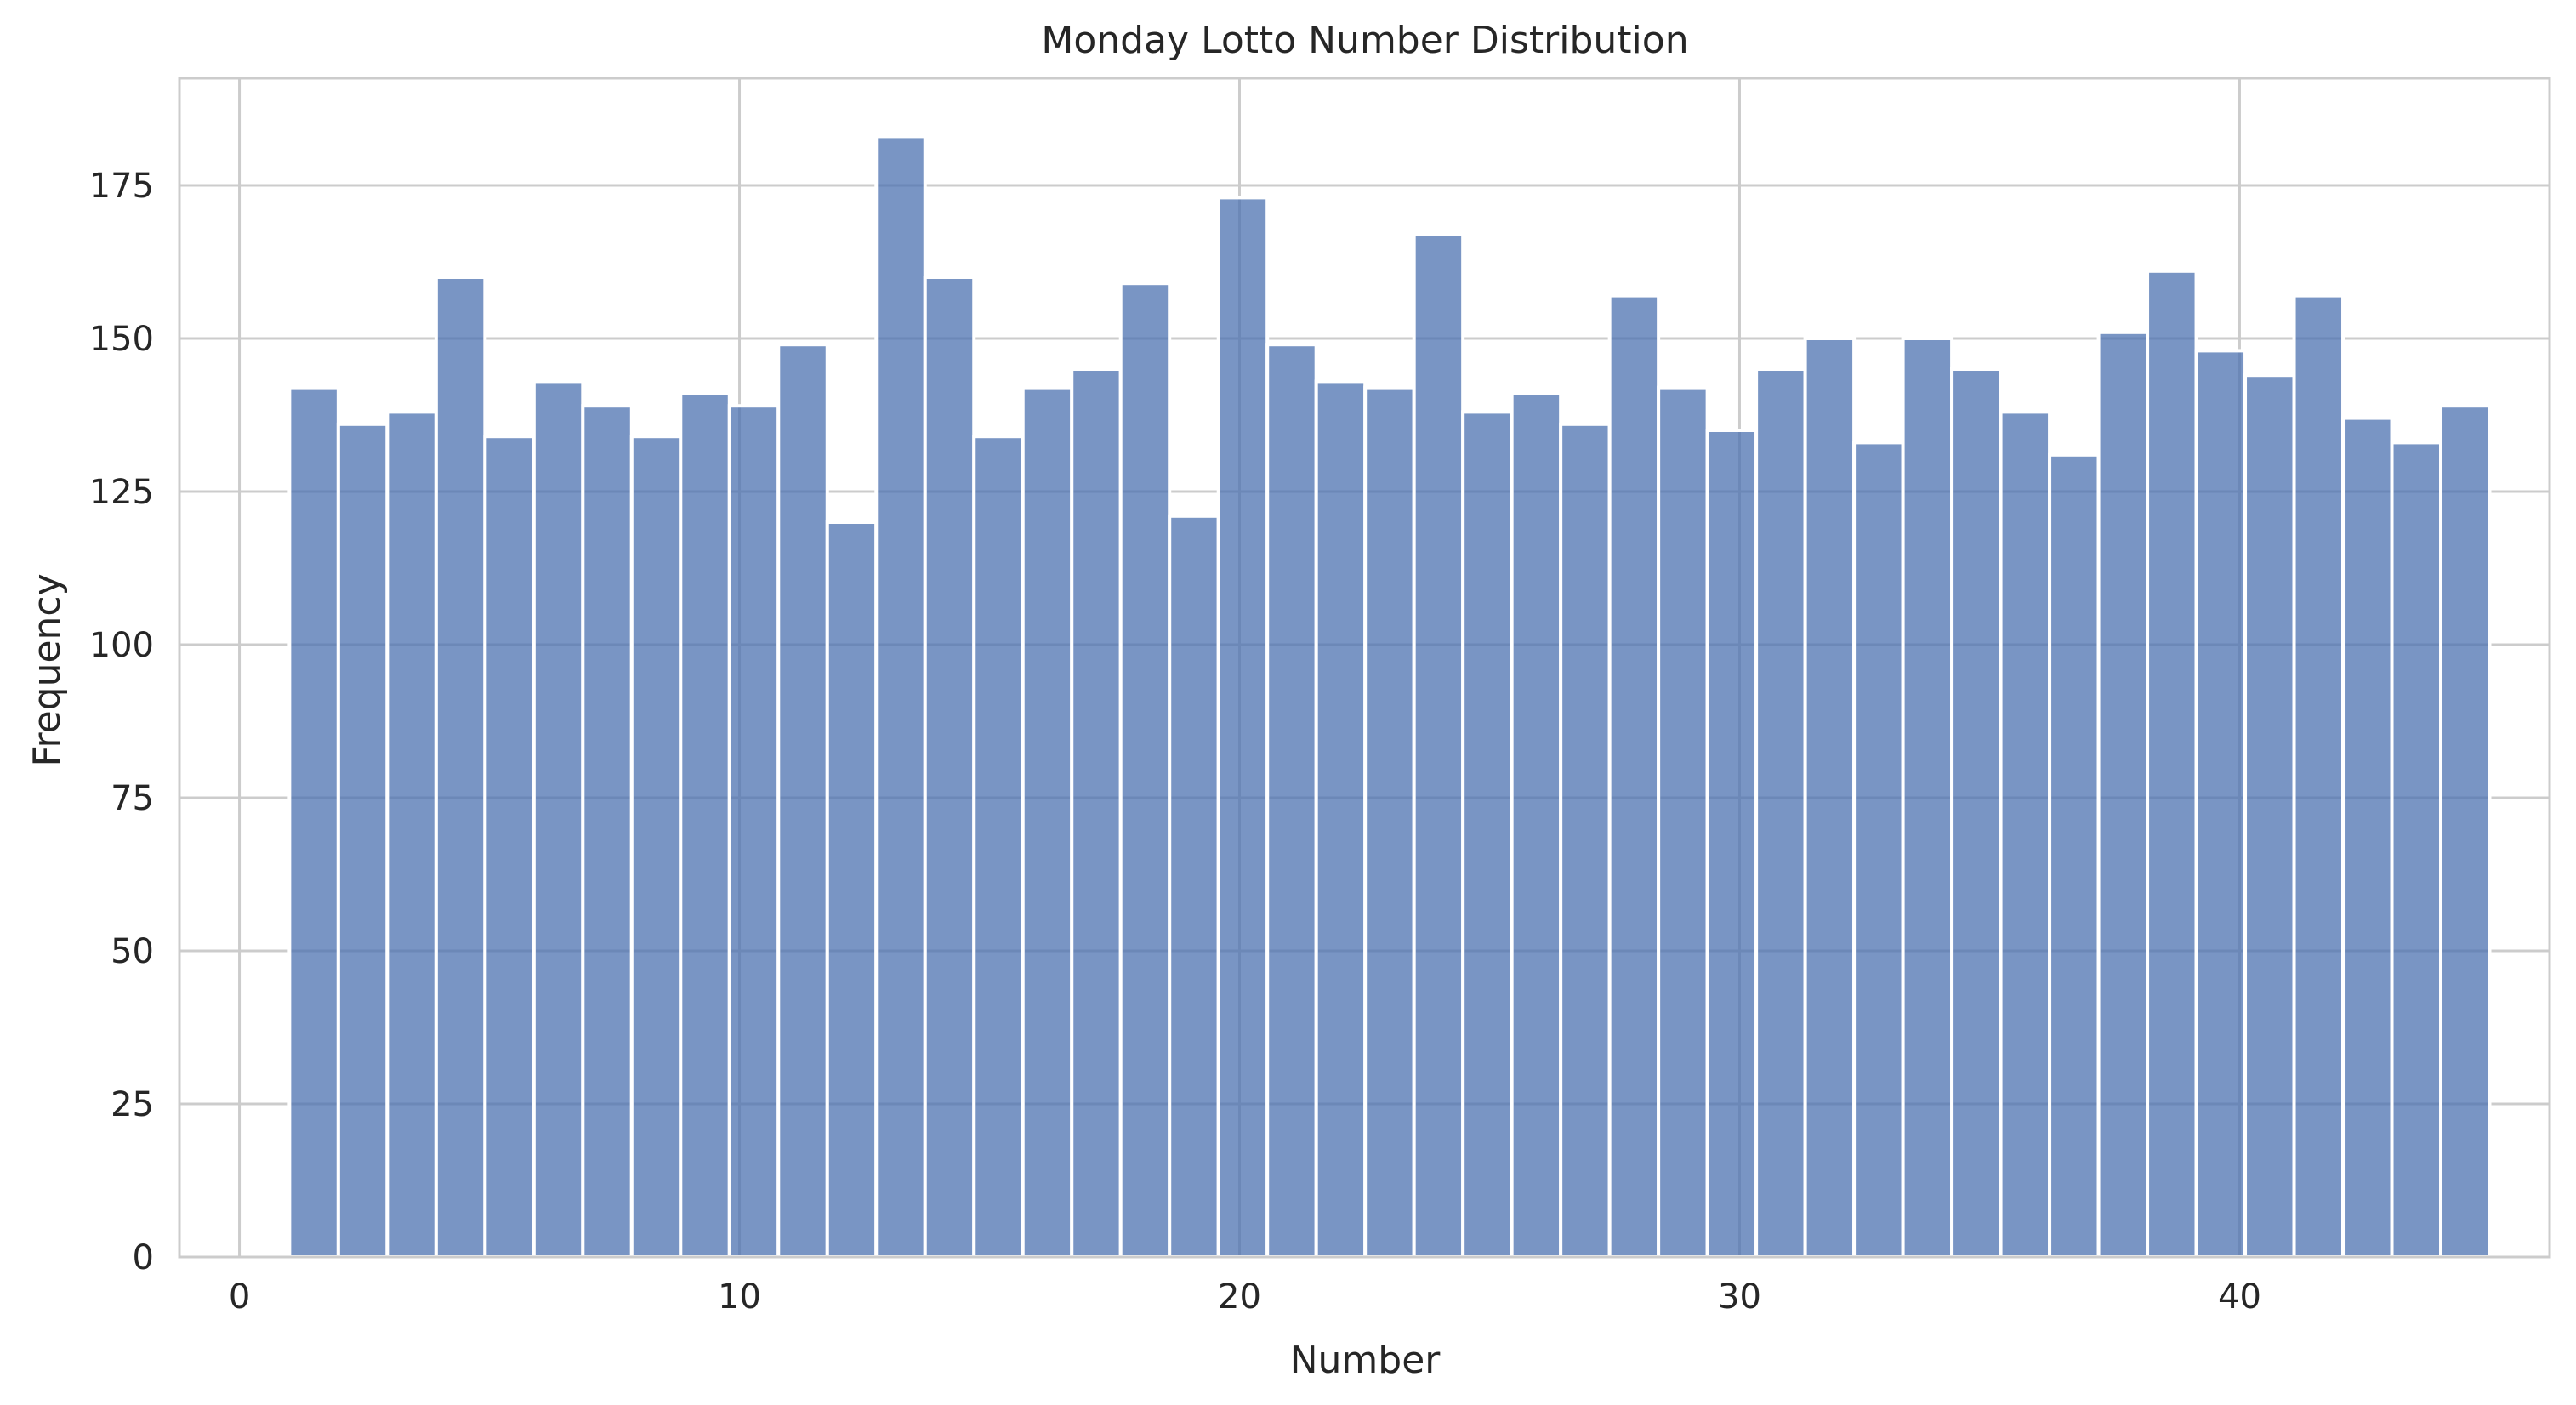 The width and height of the screenshot is (2576, 1405). What do you see at coordinates (1366, 1361) in the screenshot?
I see `x-axis-label: Number` at bounding box center [1366, 1361].